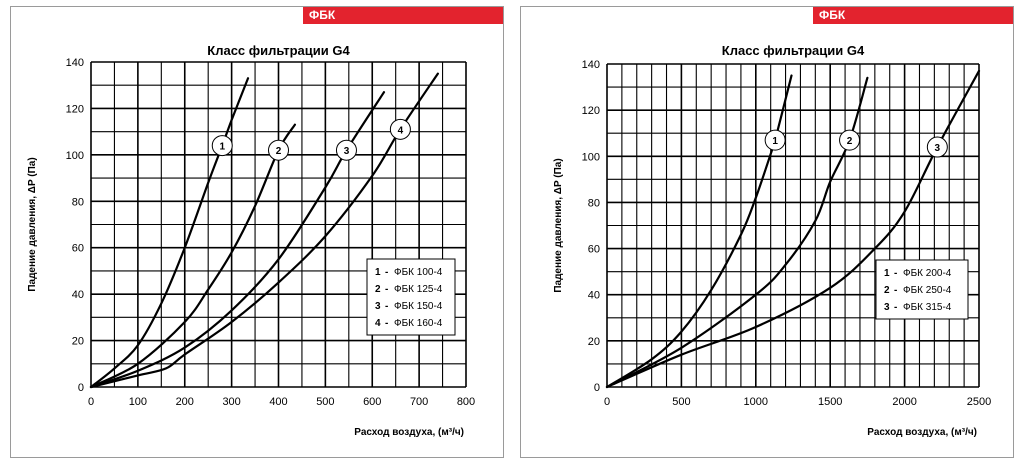  I want to click on x-tick-label: 800, so click(466, 402).